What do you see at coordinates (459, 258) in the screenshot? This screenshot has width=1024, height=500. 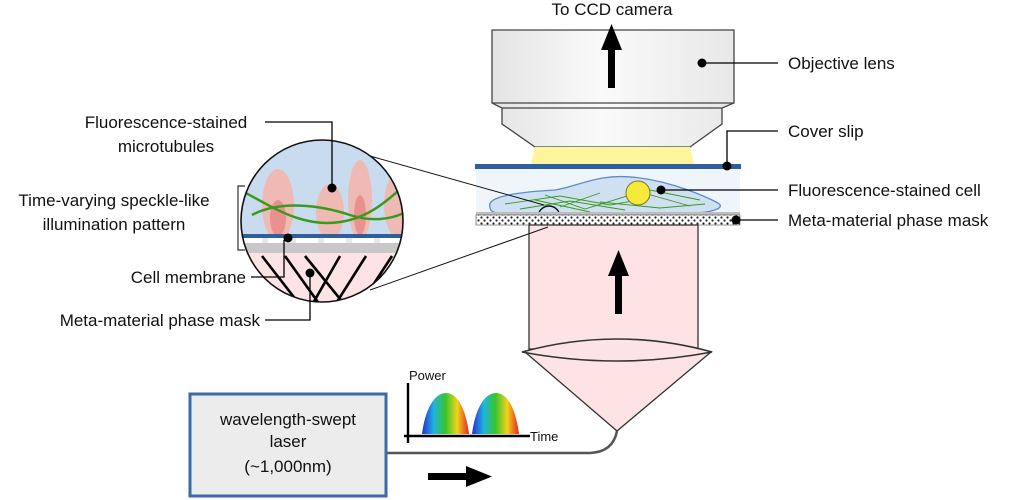 I see `zoom-connector-bottom` at bounding box center [459, 258].